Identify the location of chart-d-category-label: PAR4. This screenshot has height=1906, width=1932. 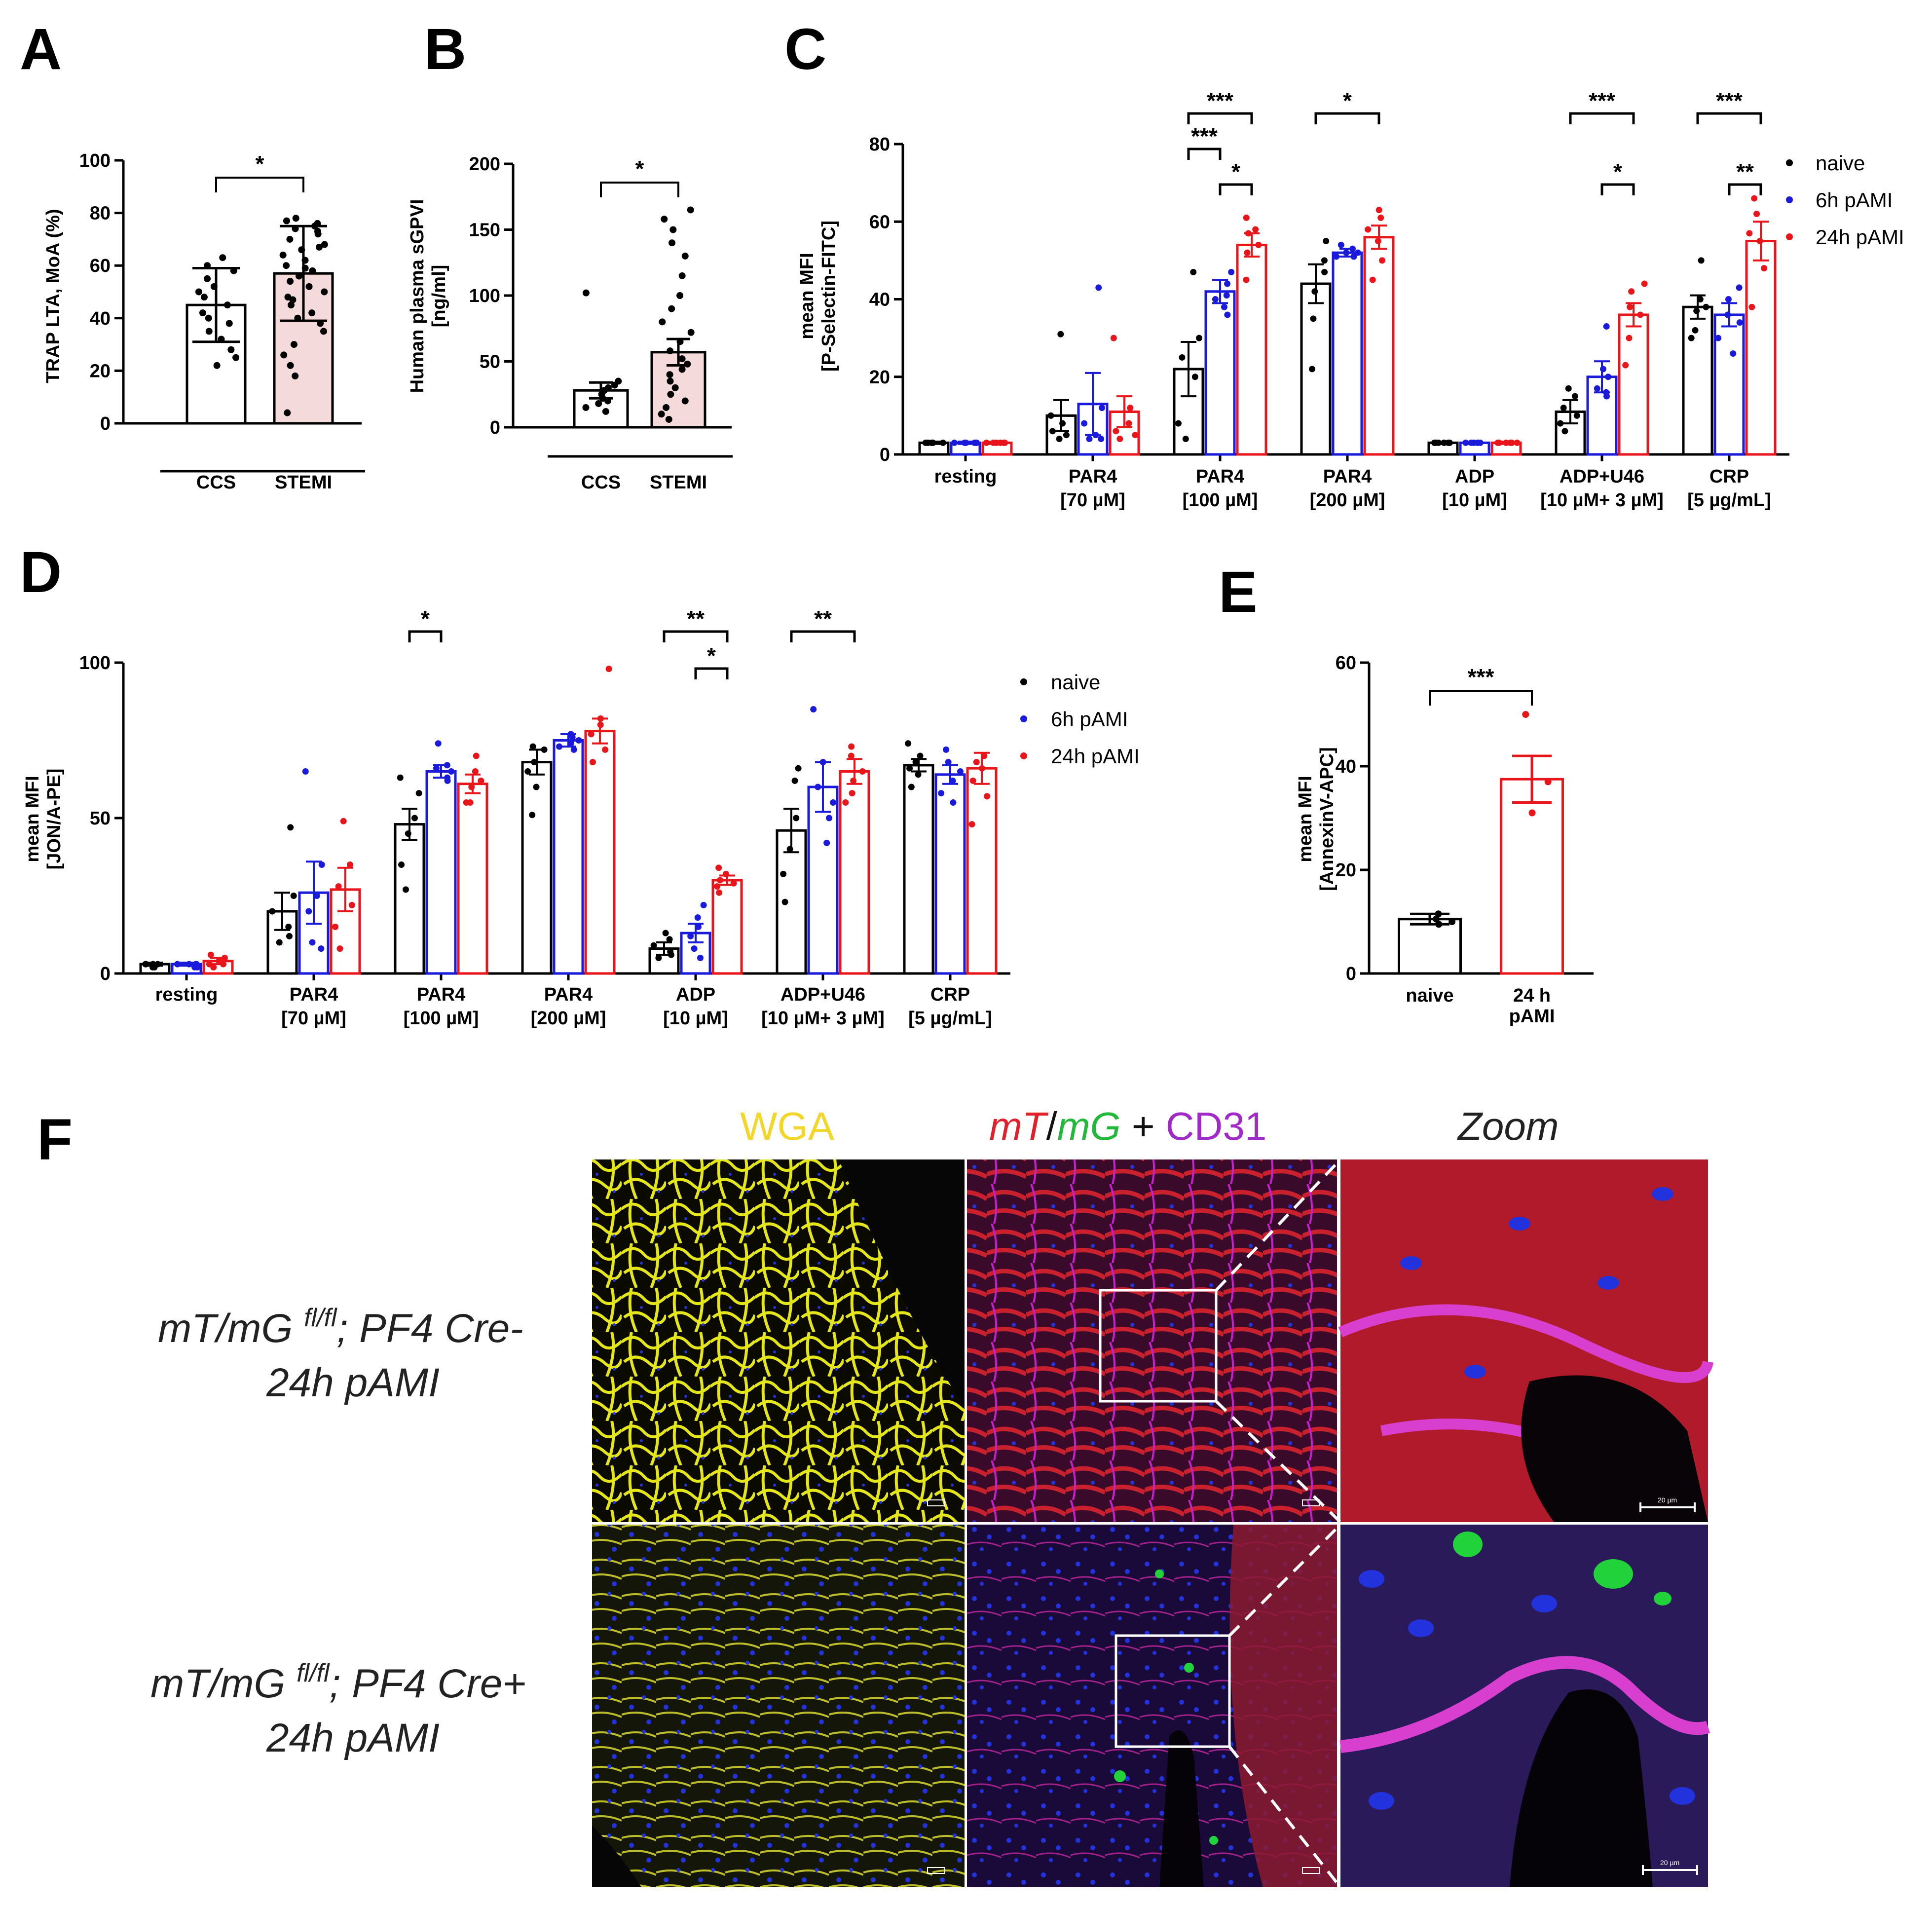
(441, 995).